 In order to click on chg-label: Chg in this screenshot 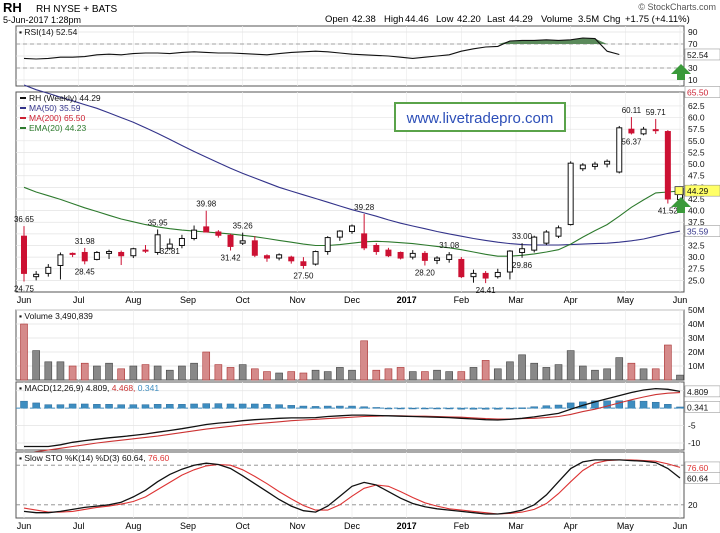, I will do `click(611, 19)`.